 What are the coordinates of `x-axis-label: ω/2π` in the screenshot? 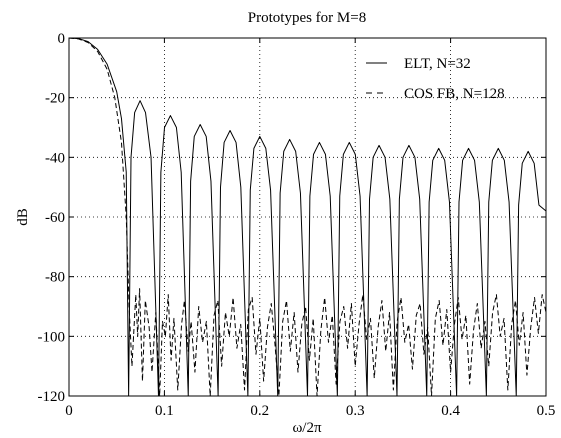 It's located at (307, 428).